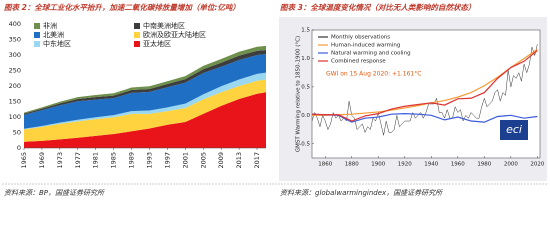  I want to click on x-tick-label: 1965, so click(24, 160).